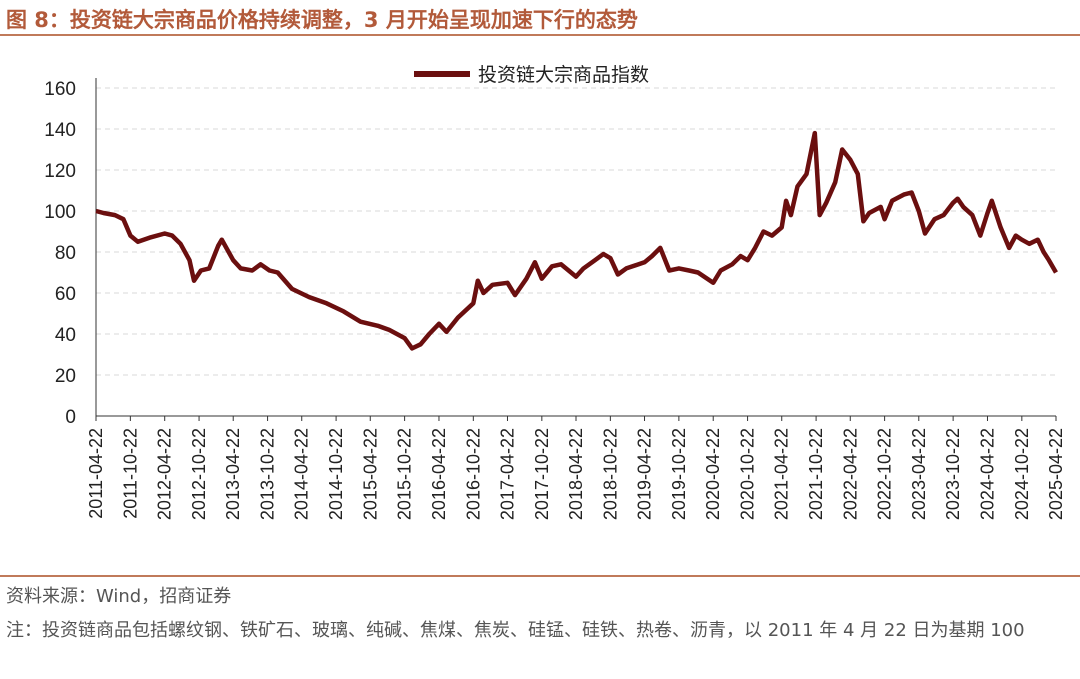  I want to click on x-tick-label: 2015-10-22, so click(405, 474).